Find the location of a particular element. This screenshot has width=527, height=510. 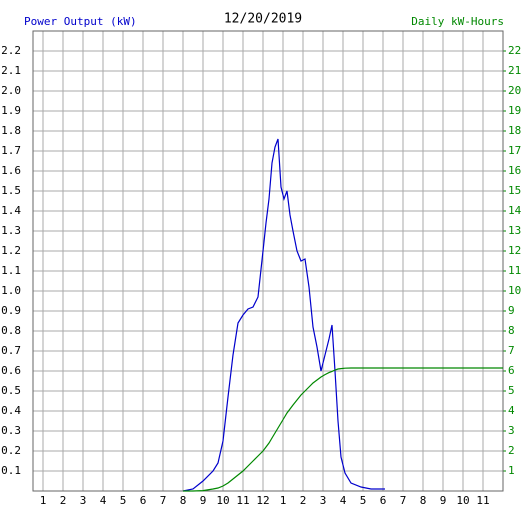

y-tick-label: 0.9 is located at coordinates (11, 310).